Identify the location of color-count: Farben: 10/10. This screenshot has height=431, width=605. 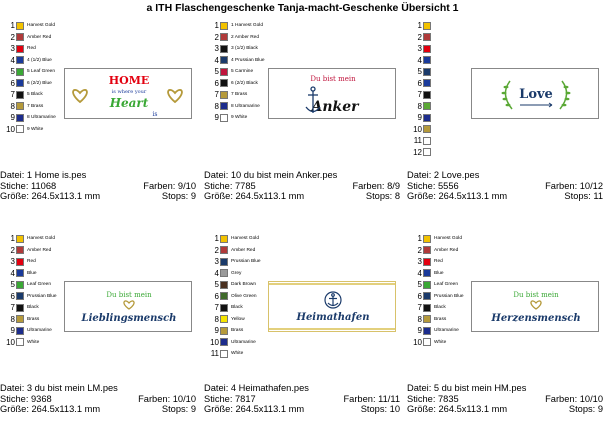
(167, 398).